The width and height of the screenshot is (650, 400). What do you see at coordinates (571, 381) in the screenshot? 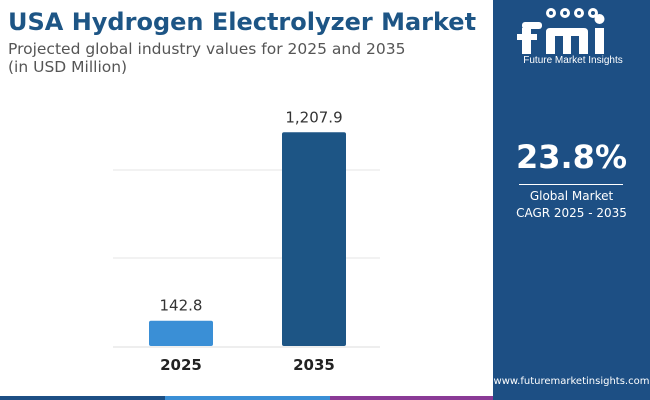
I see `website-link: www.futuremarketinsights.com` at bounding box center [571, 381].